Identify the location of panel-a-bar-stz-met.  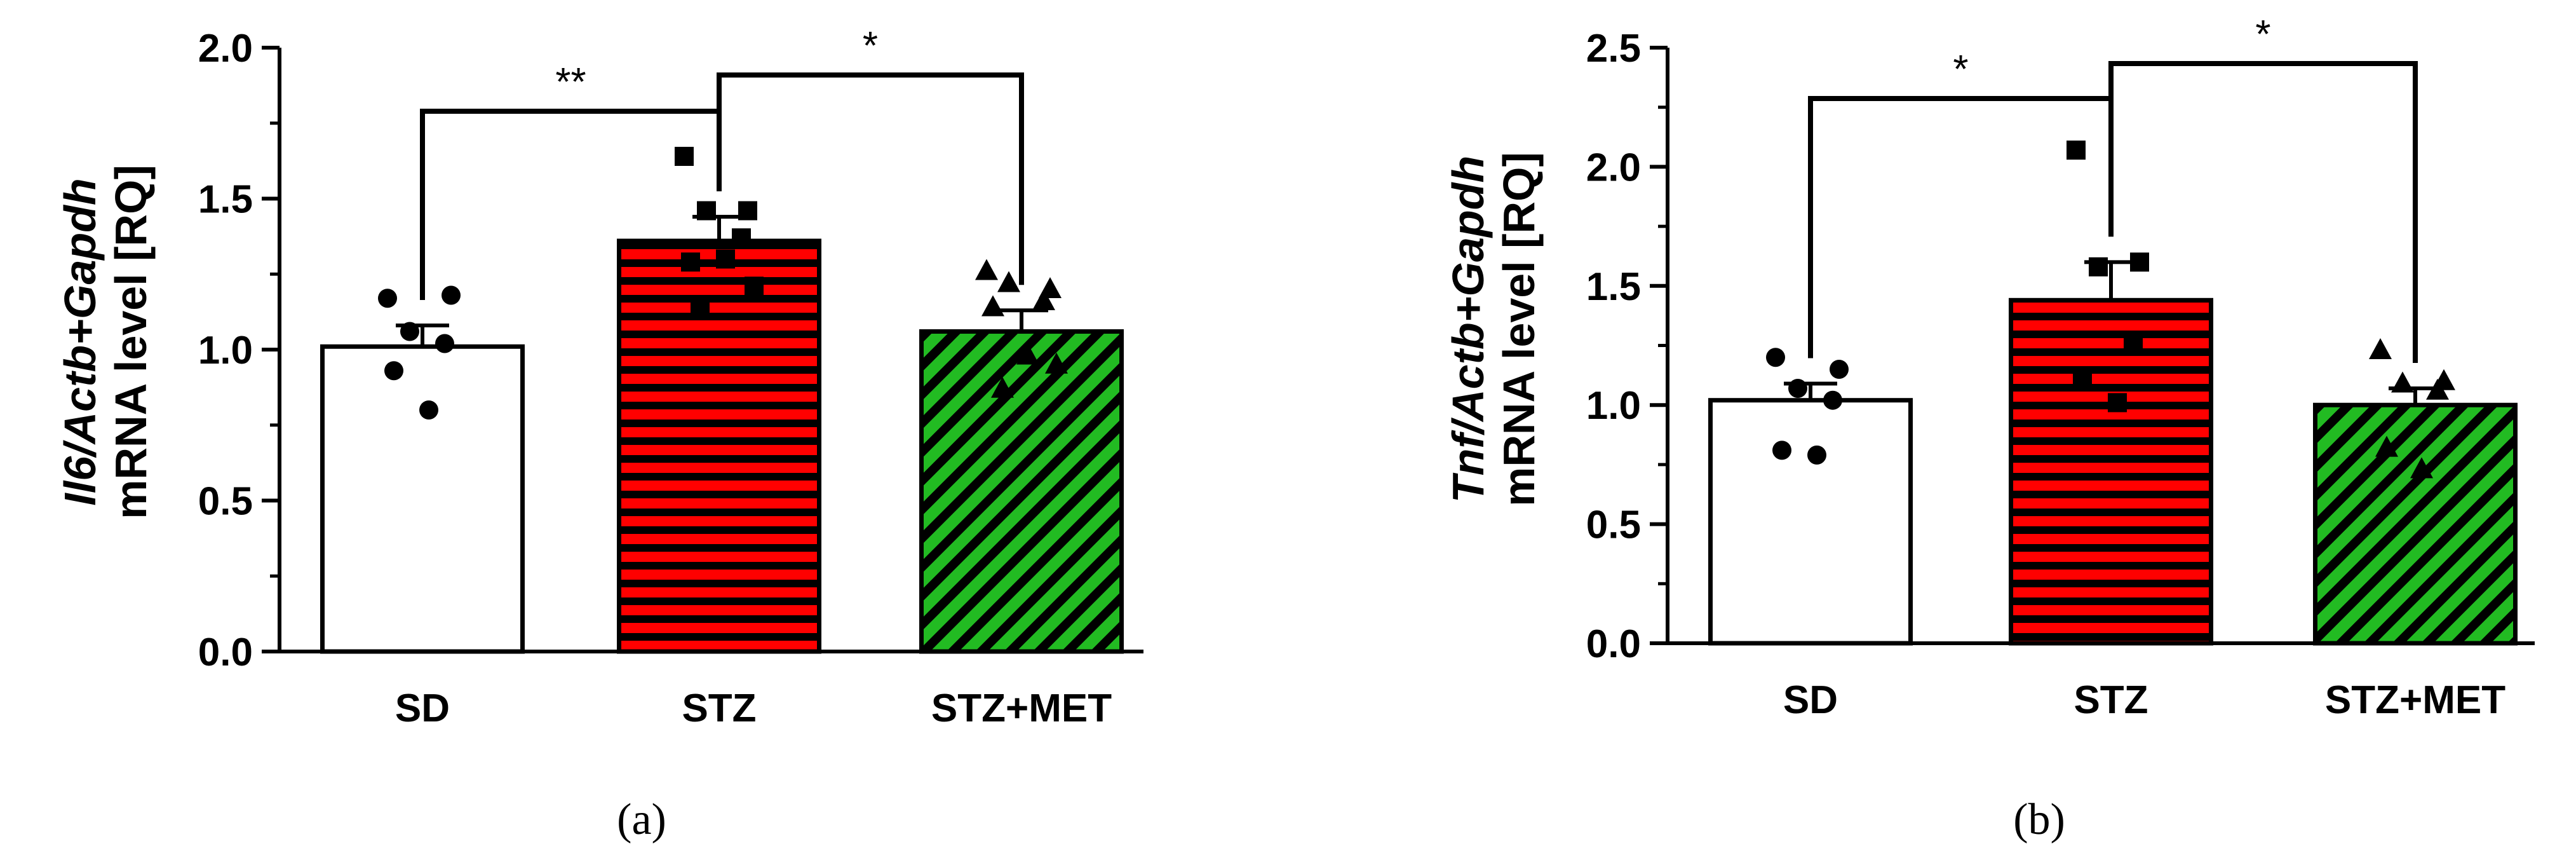
(1021, 492).